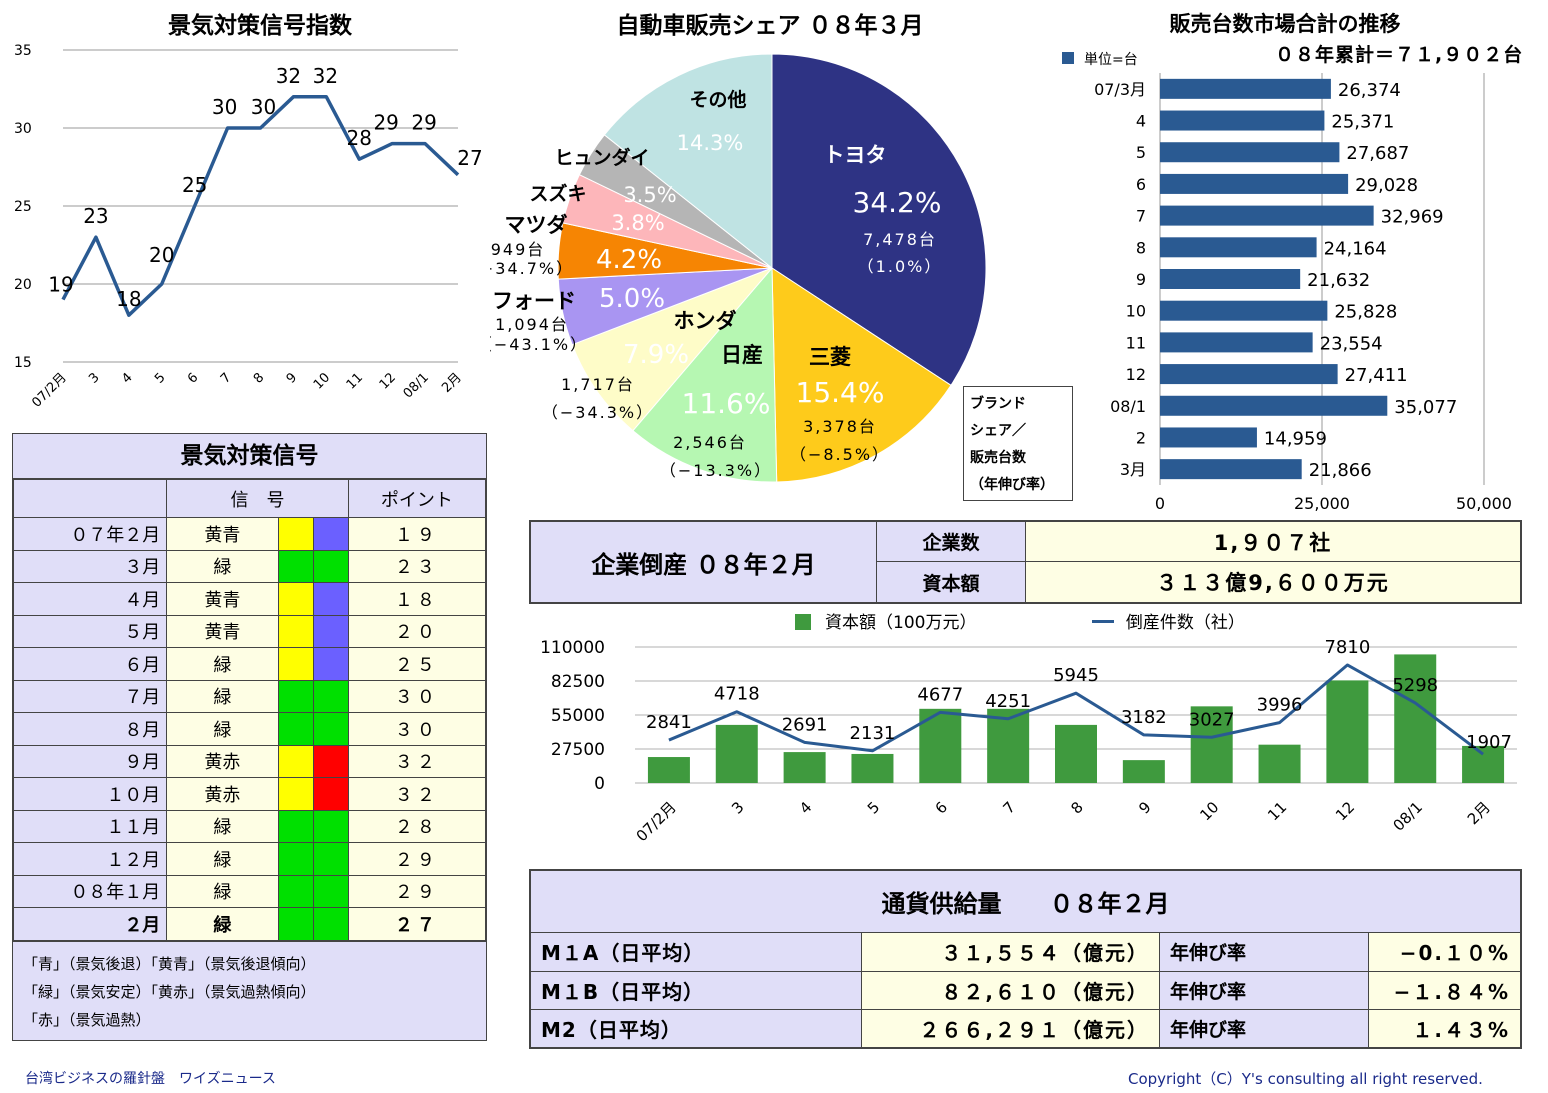 Image resolution: width=1548 pixels, height=1093 pixels. I want to click on data-label: 29, so click(423, 123).